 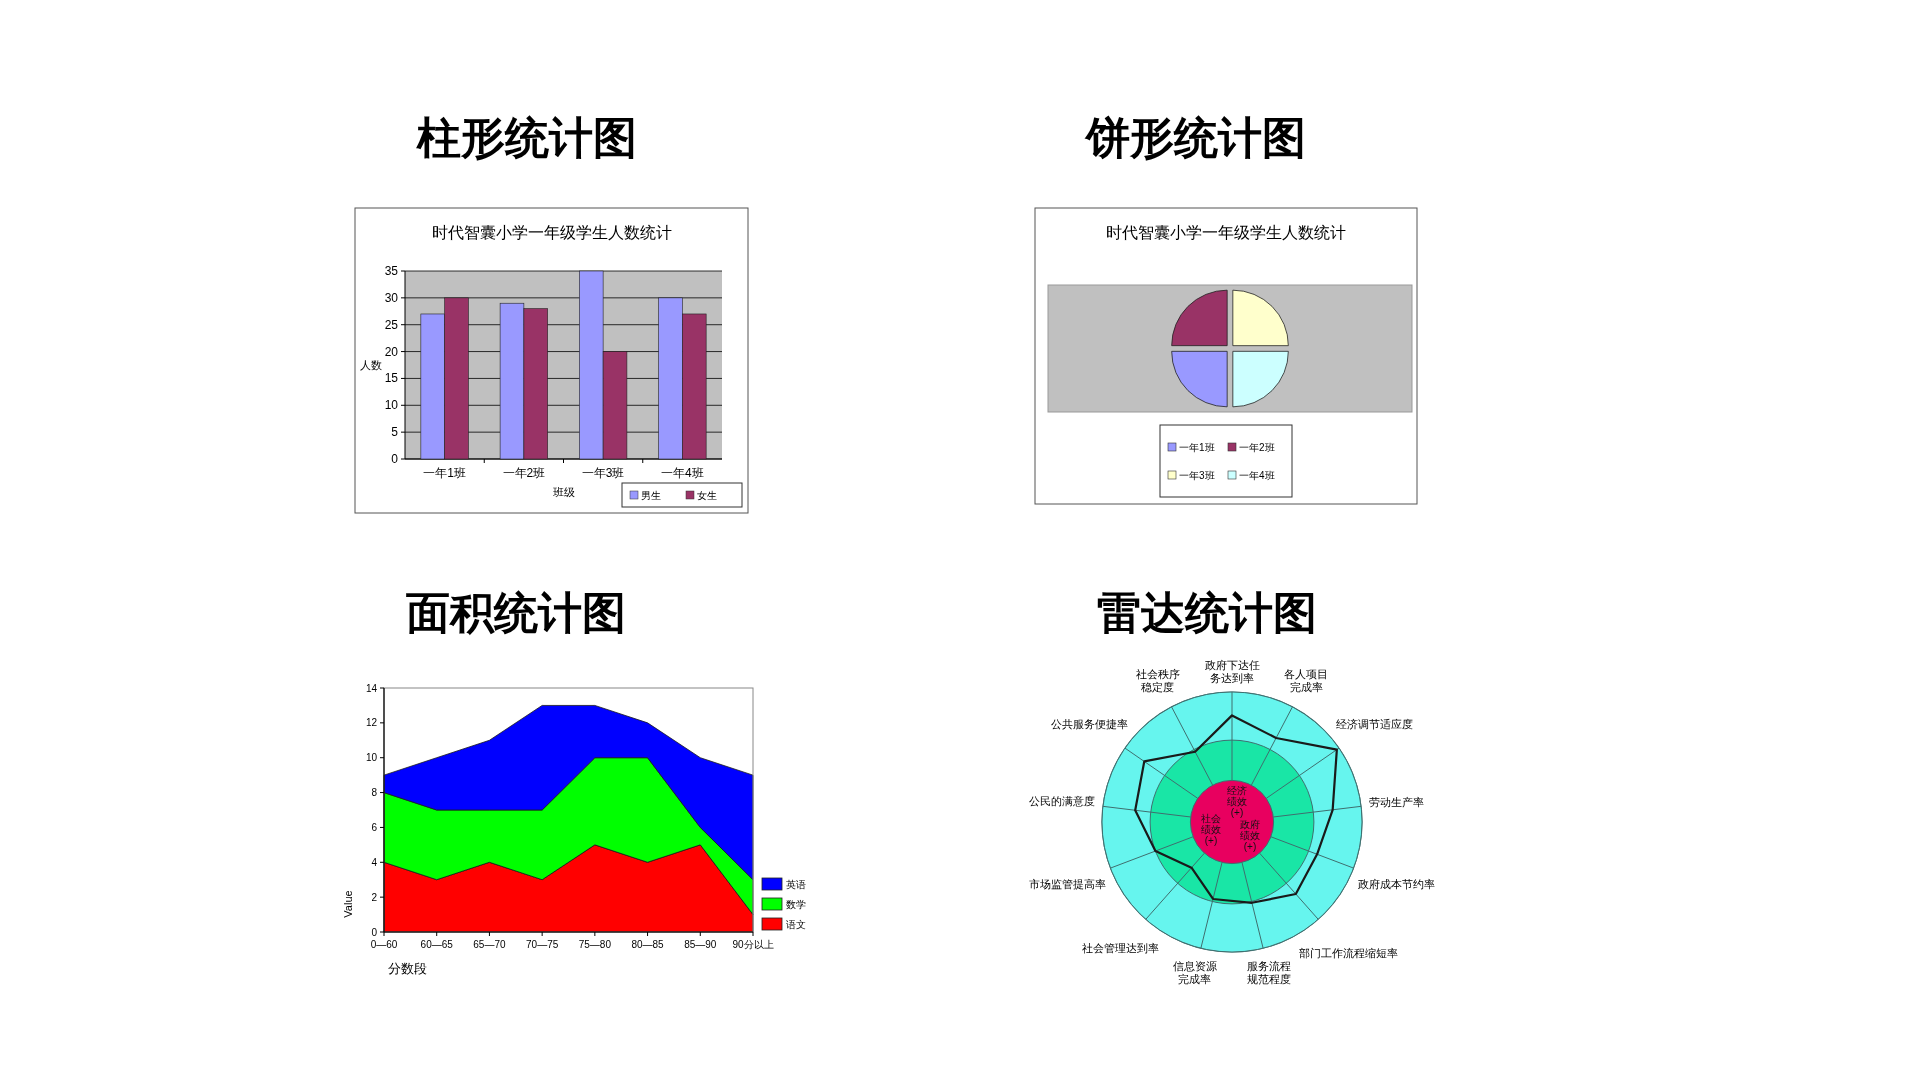 What do you see at coordinates (1250, 835) in the screenshot?
I see `text: 政府绩效(+)` at bounding box center [1250, 835].